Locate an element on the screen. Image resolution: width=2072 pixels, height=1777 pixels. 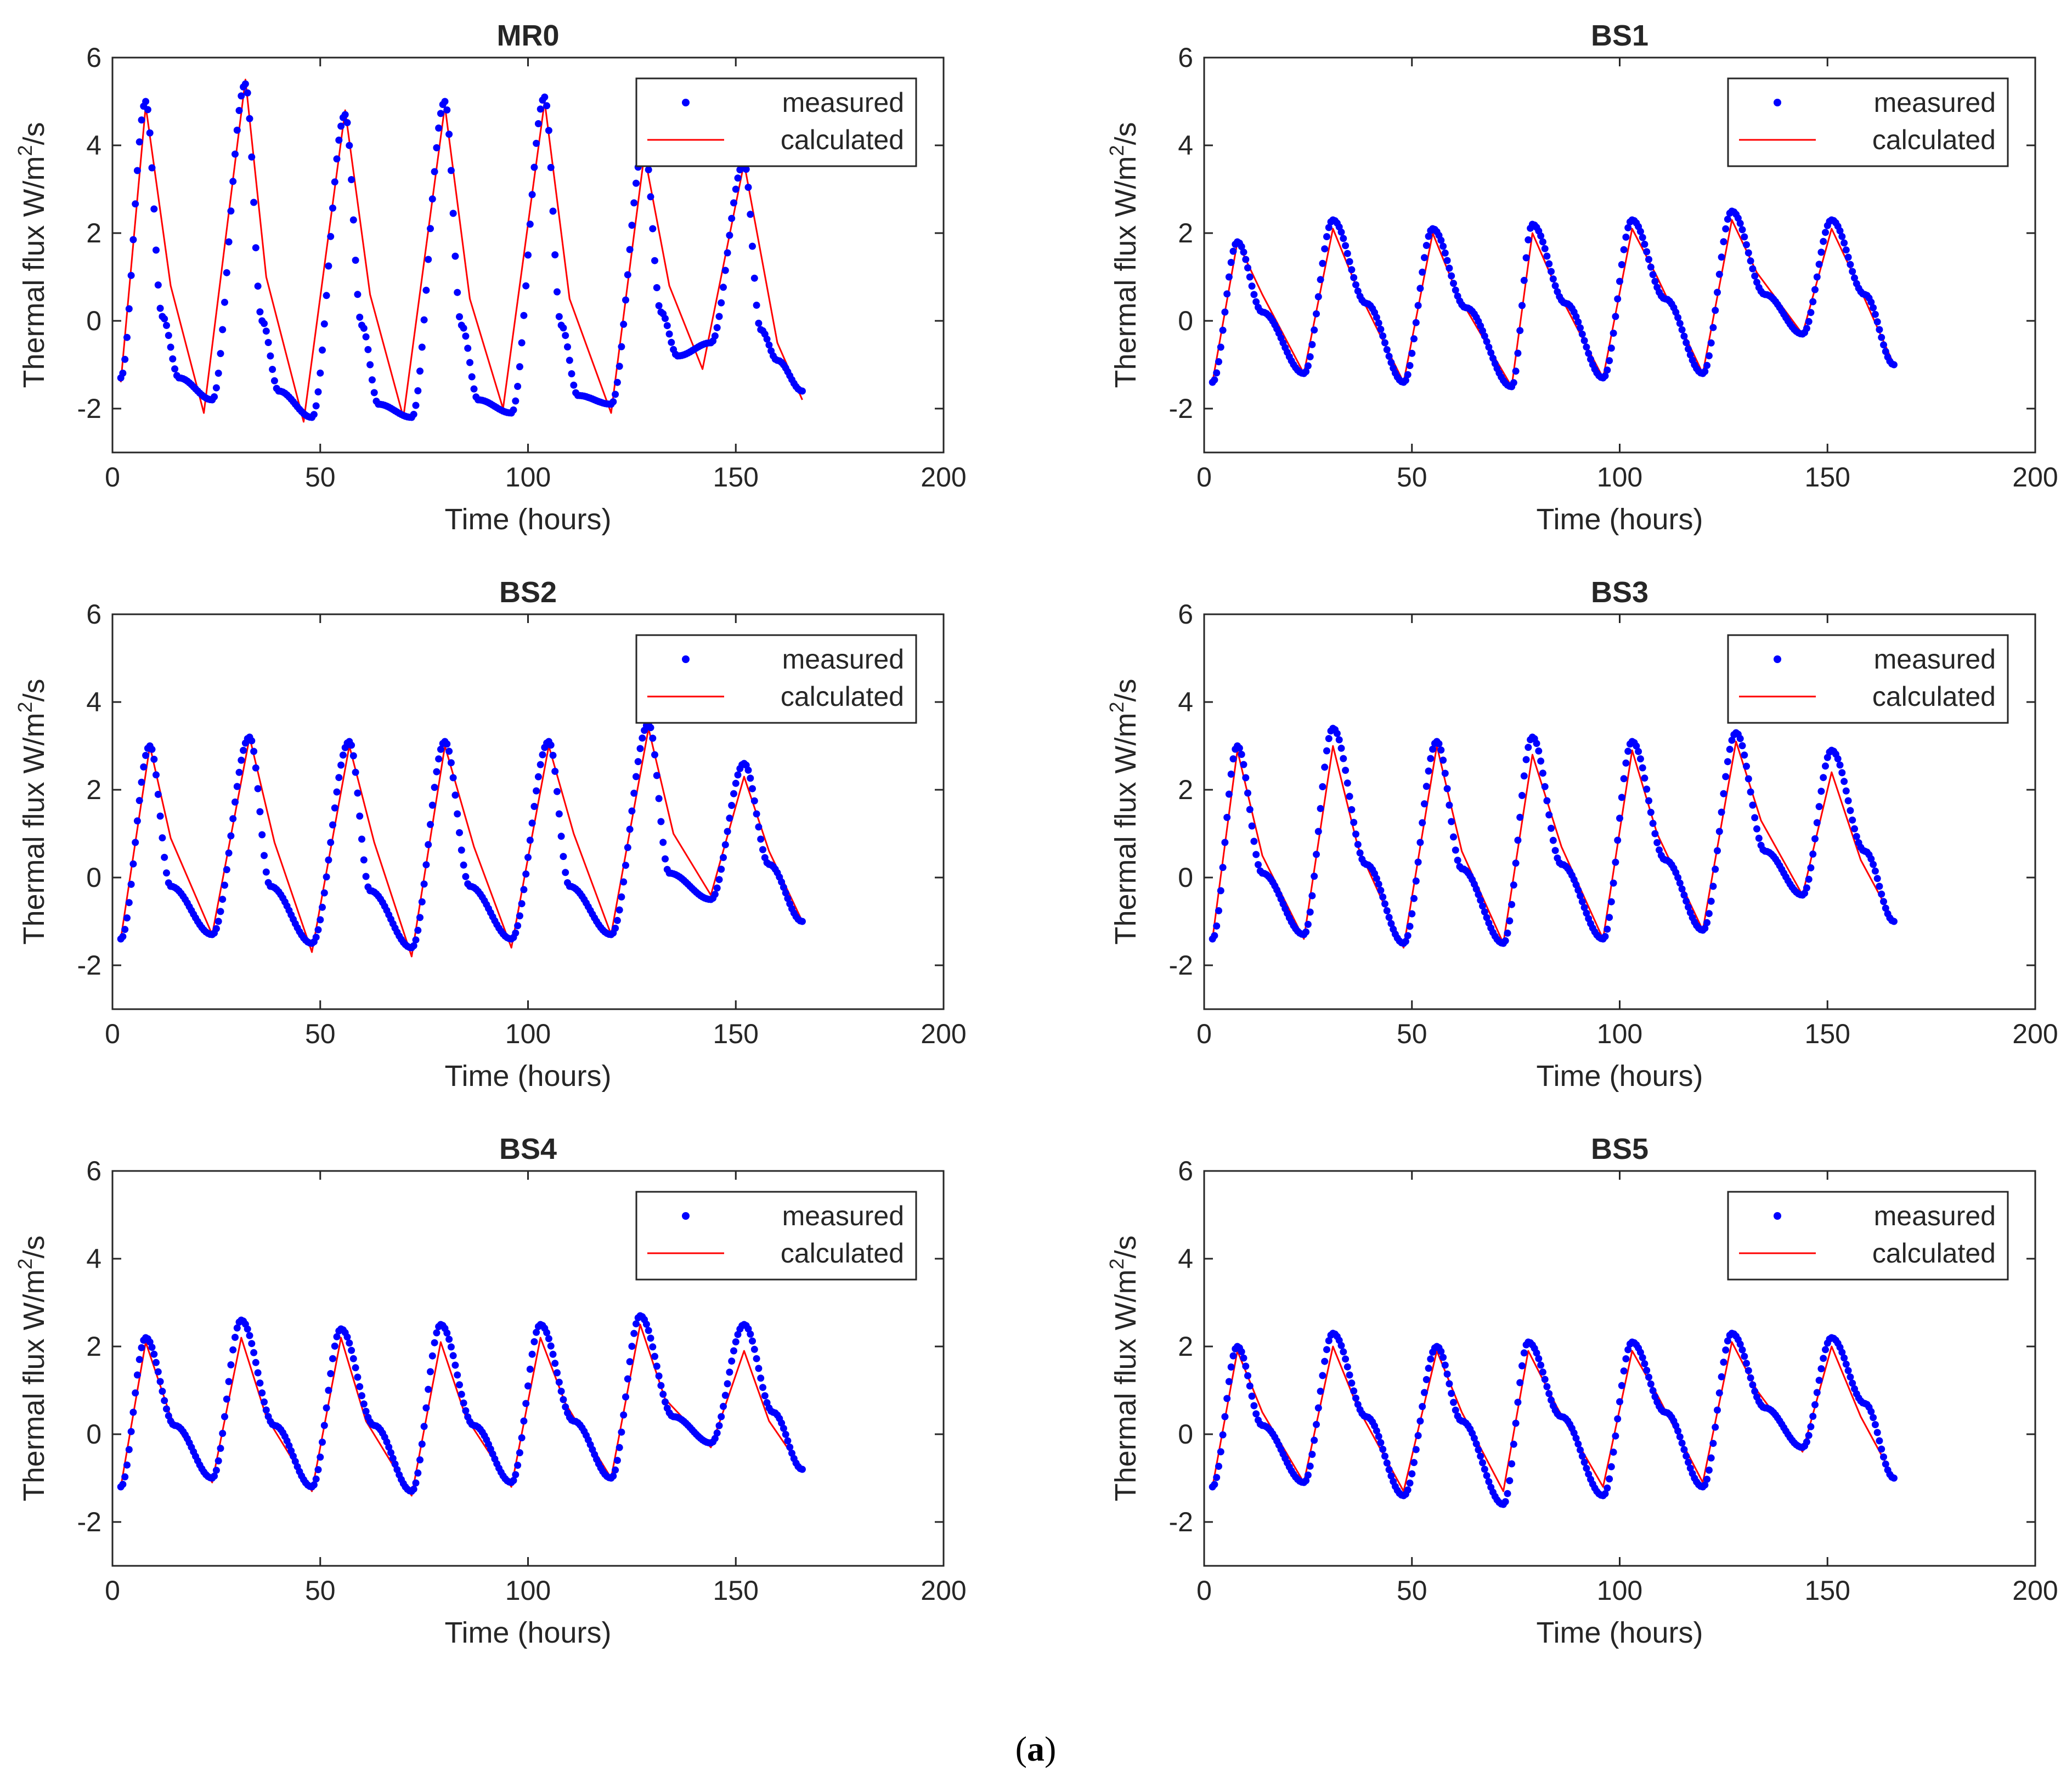
legend: measured calculated is located at coordinates (1868, 1236).